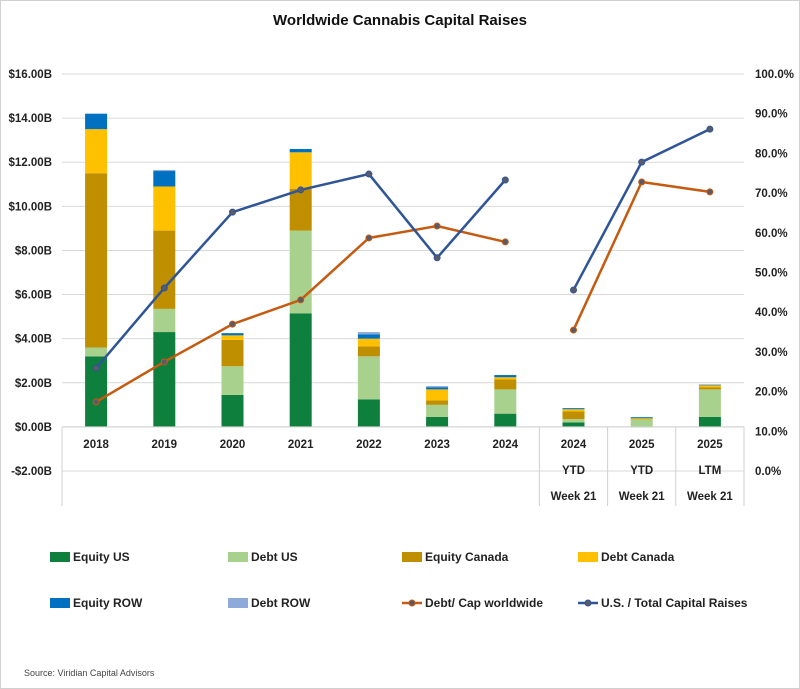  Describe the element at coordinates (96, 445) in the screenshot. I see `category-label: 2018` at that location.